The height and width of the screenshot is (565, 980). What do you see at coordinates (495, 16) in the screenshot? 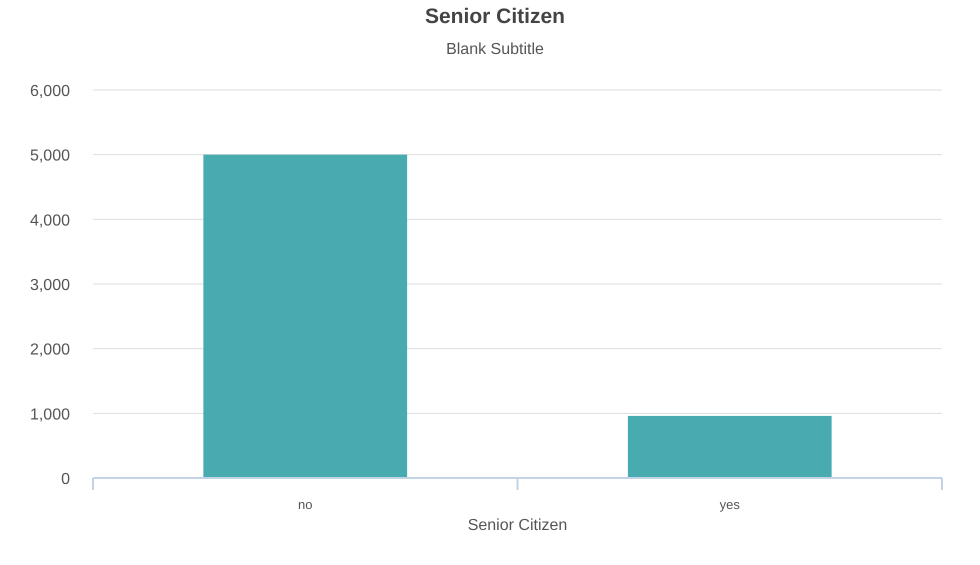
I see `chart-title: Senior Citizen` at bounding box center [495, 16].